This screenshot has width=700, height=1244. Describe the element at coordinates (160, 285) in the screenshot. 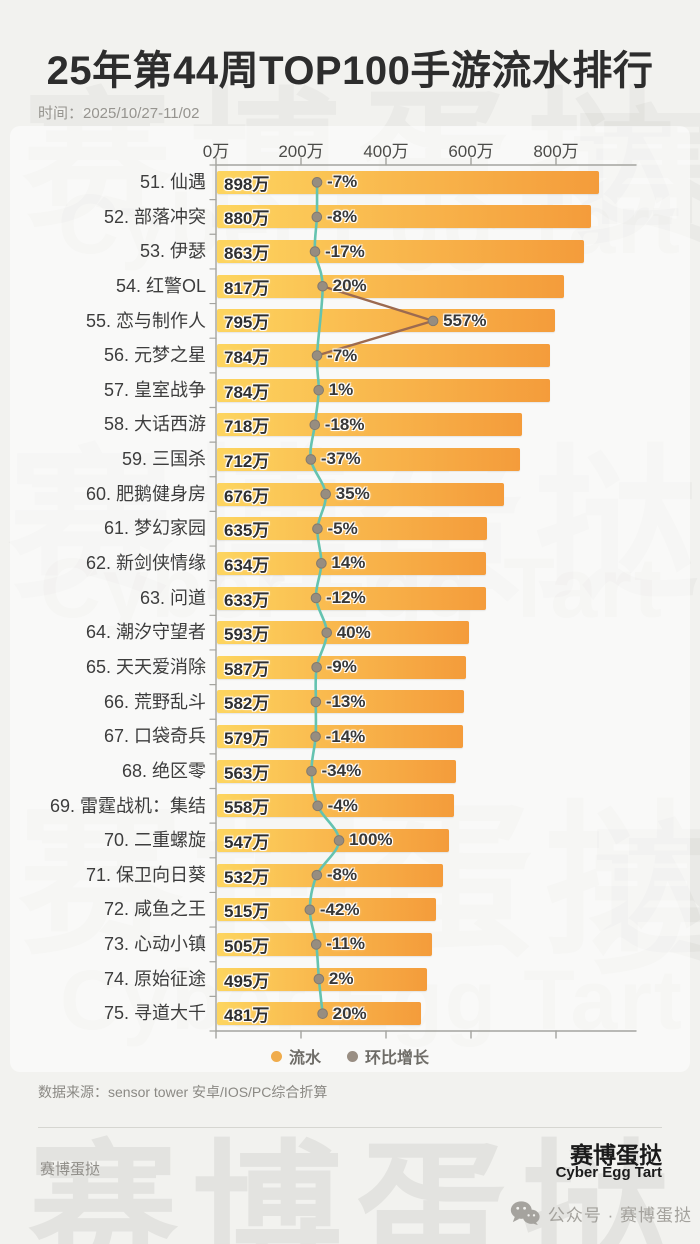

I see `game-name-label: 54. 红警OL` at that location.